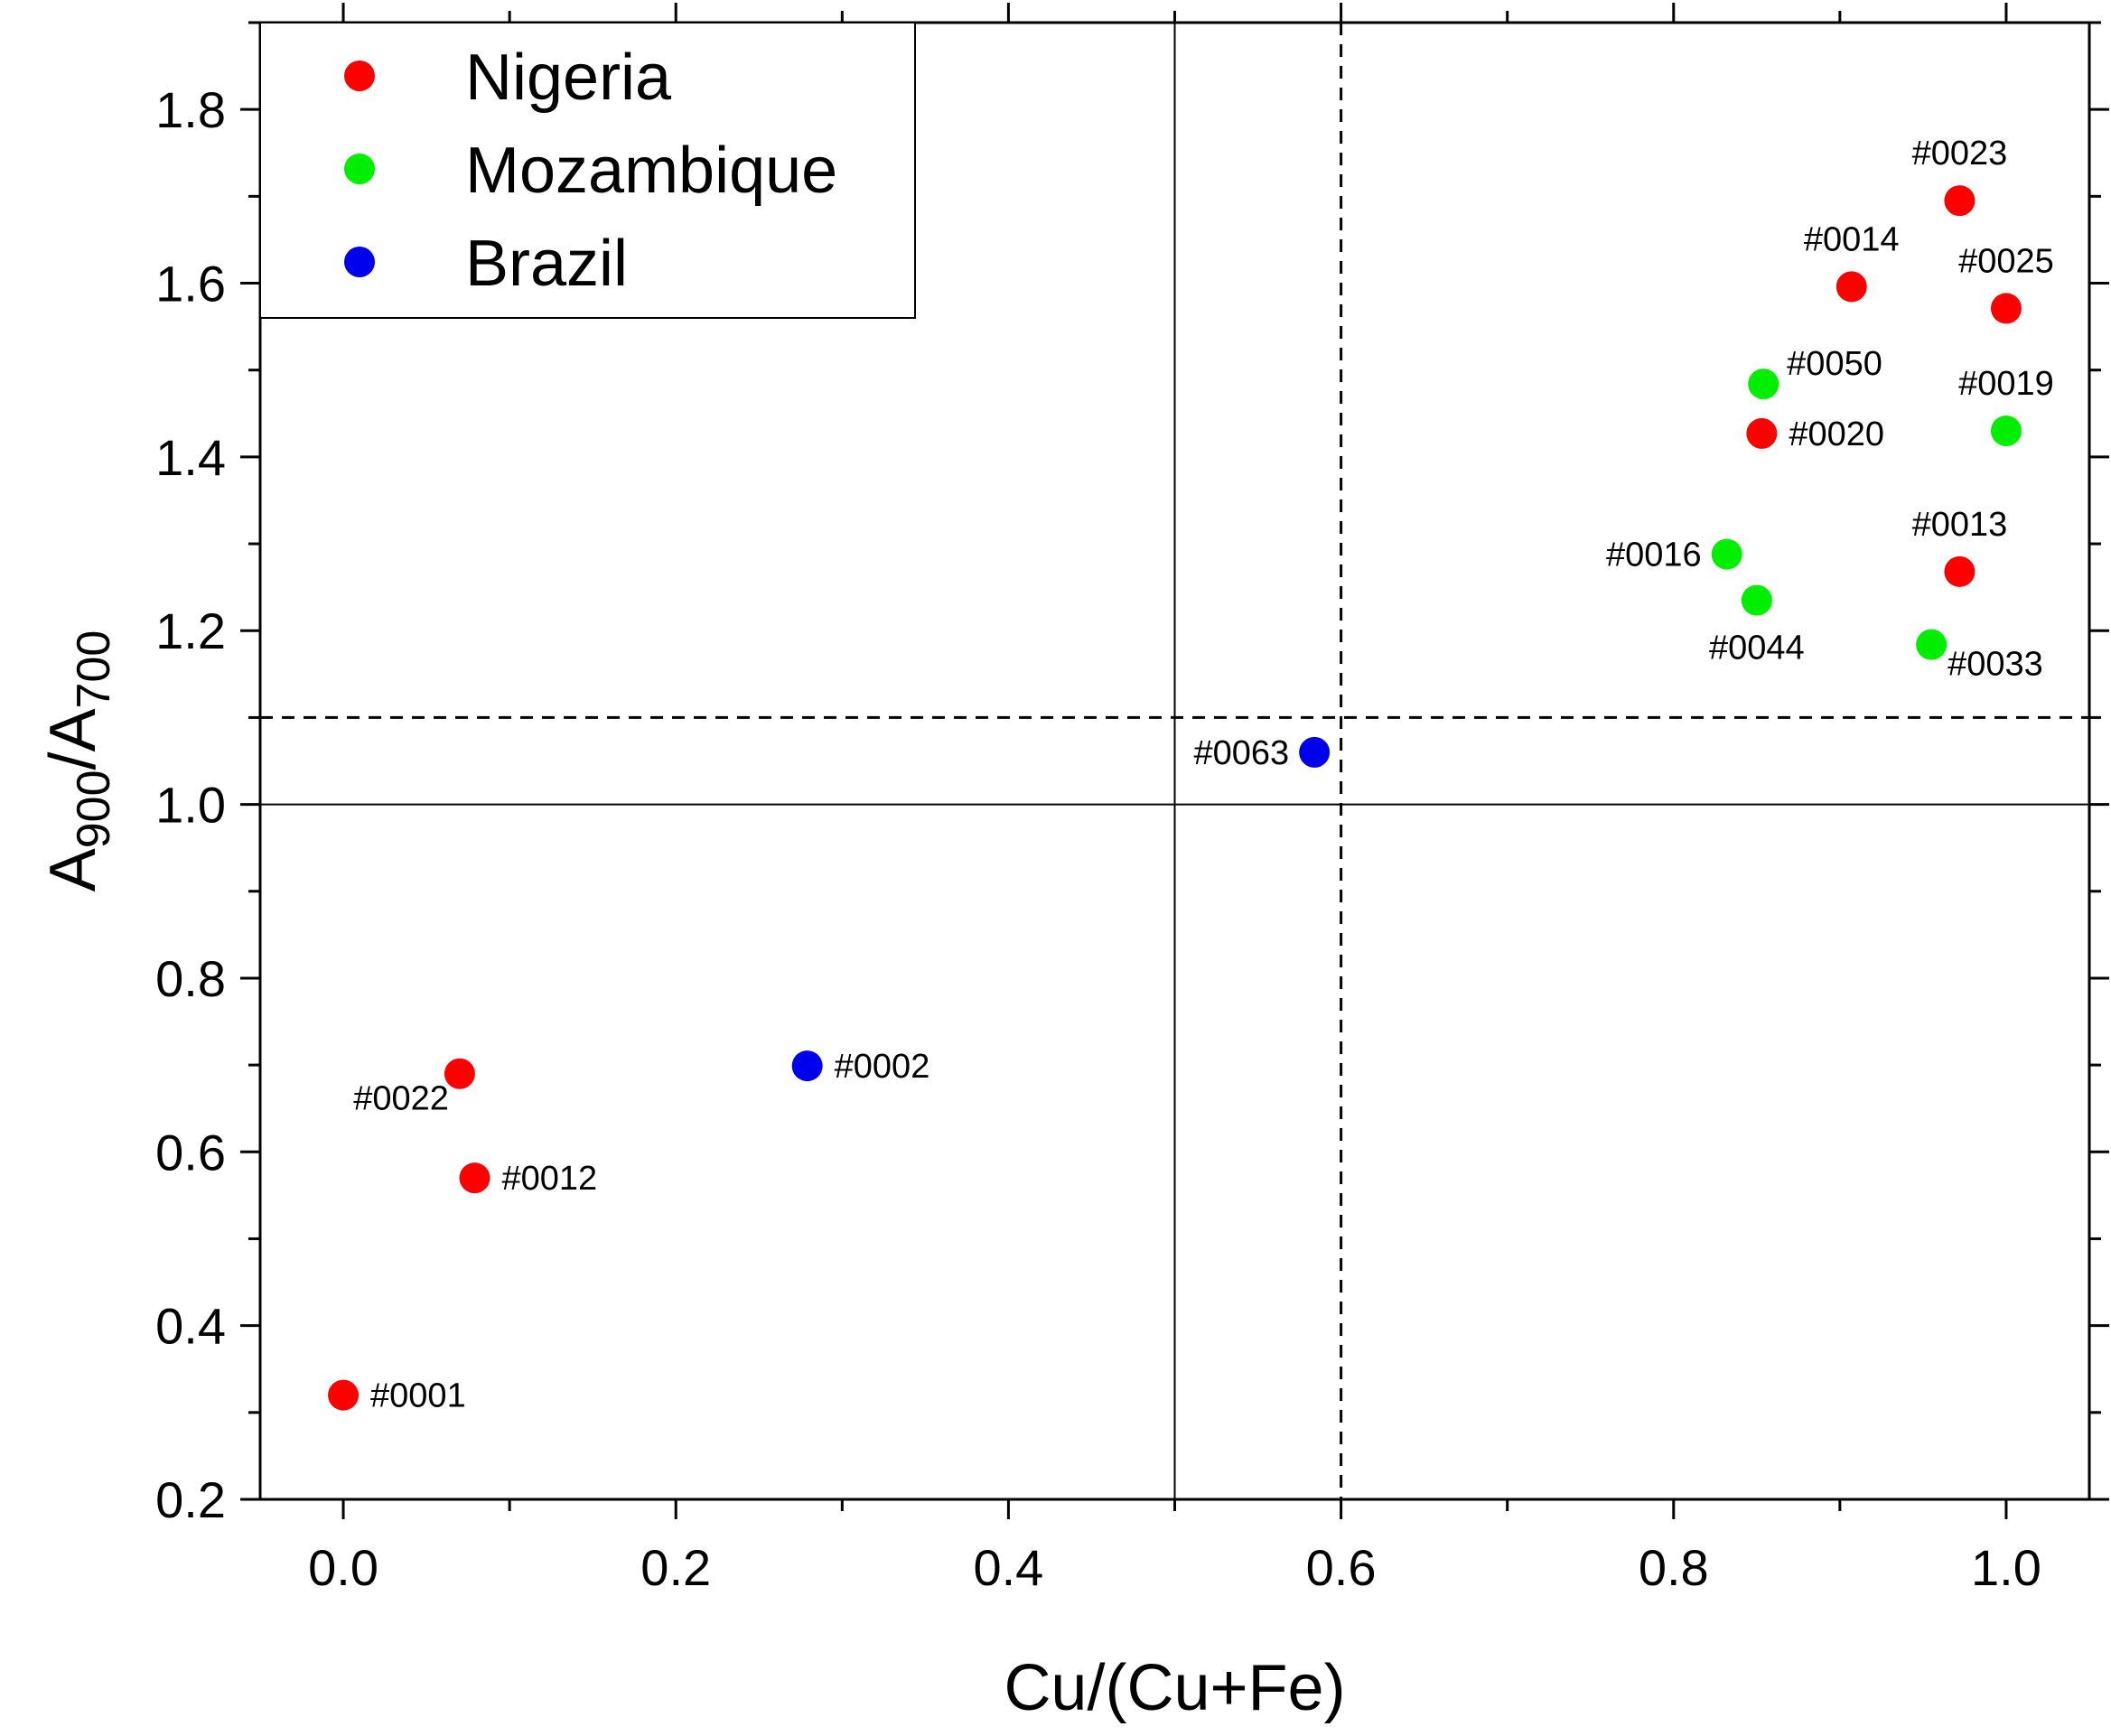 This screenshot has width=2111, height=1736. Describe the element at coordinates (1995, 665) in the screenshot. I see `point-label: #0033` at that location.